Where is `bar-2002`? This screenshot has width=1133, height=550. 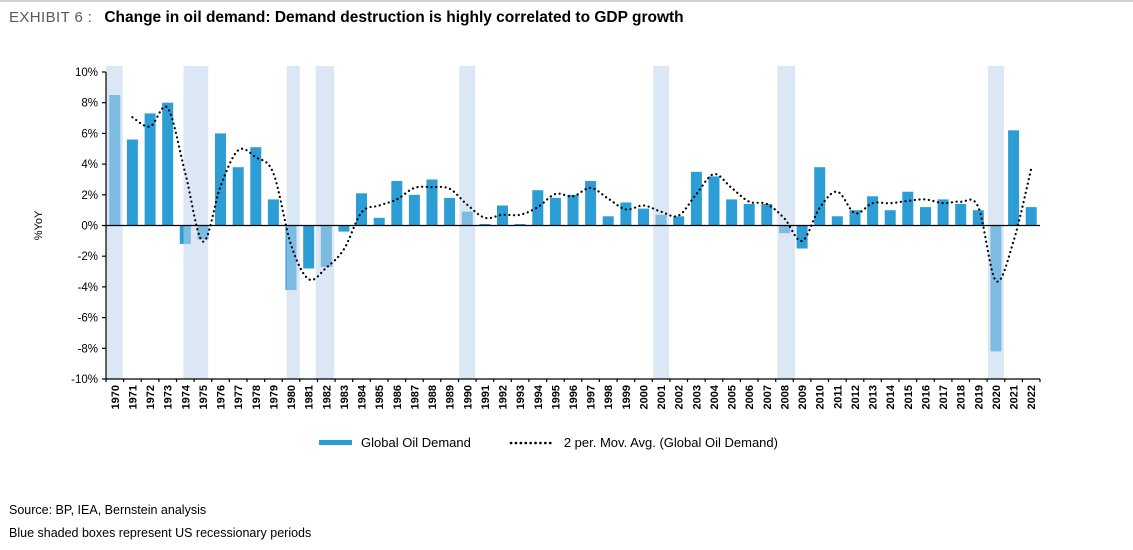 bar-2002 is located at coordinates (679, 221).